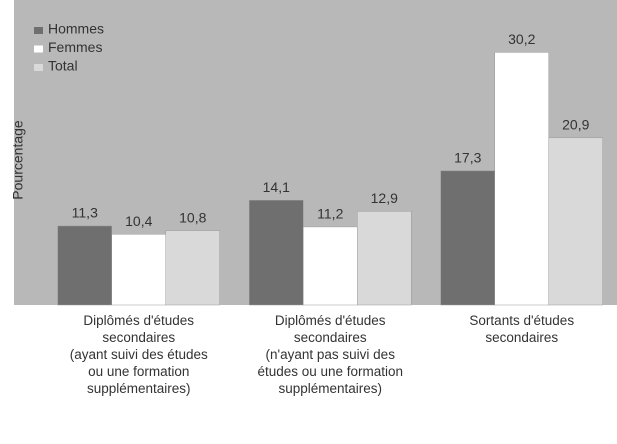 The width and height of the screenshot is (617, 444). What do you see at coordinates (467, 158) in the screenshot?
I see `data-label: 17,3` at bounding box center [467, 158].